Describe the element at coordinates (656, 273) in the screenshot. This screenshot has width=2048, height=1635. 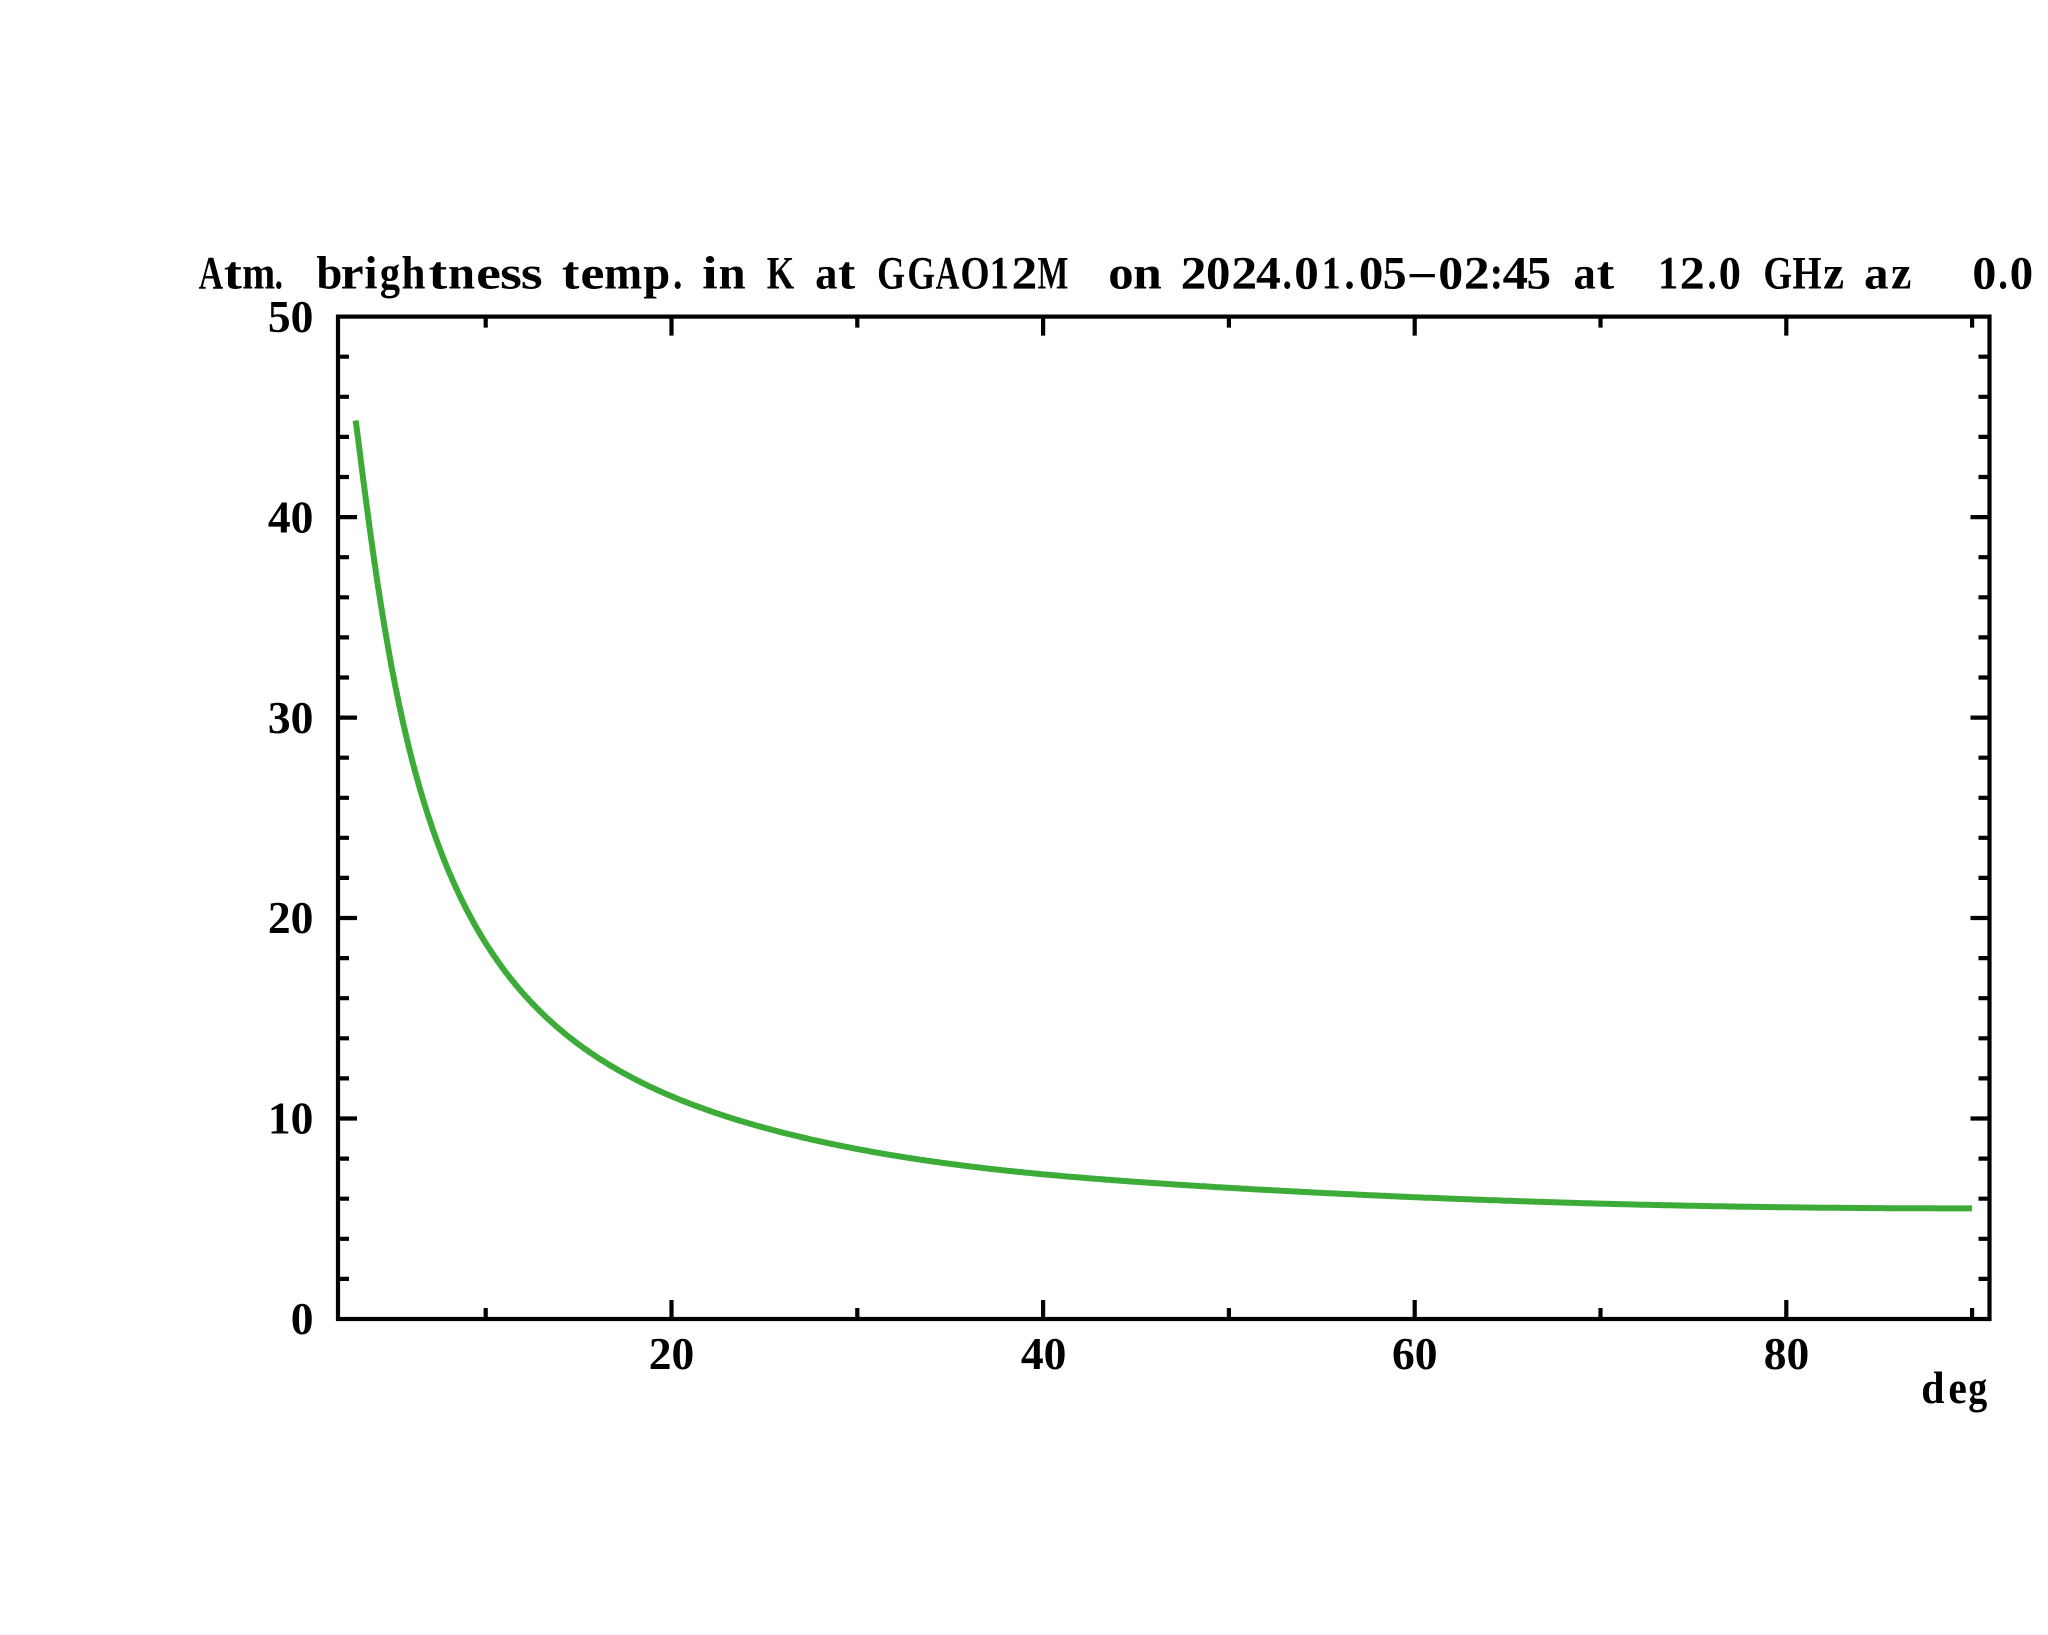
I see `svg-text: p` at that location.